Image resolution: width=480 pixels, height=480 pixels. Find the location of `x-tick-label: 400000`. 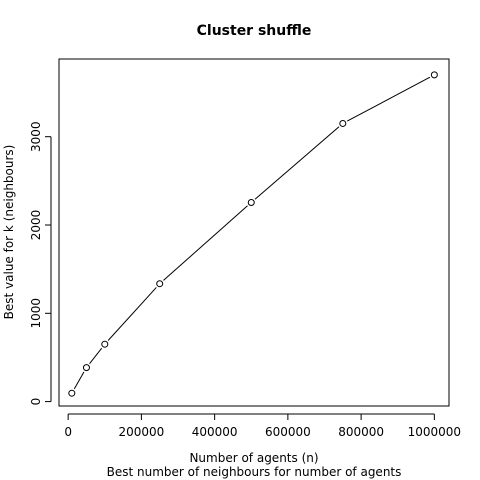

x-tick-label: 400000 is located at coordinates (215, 432).